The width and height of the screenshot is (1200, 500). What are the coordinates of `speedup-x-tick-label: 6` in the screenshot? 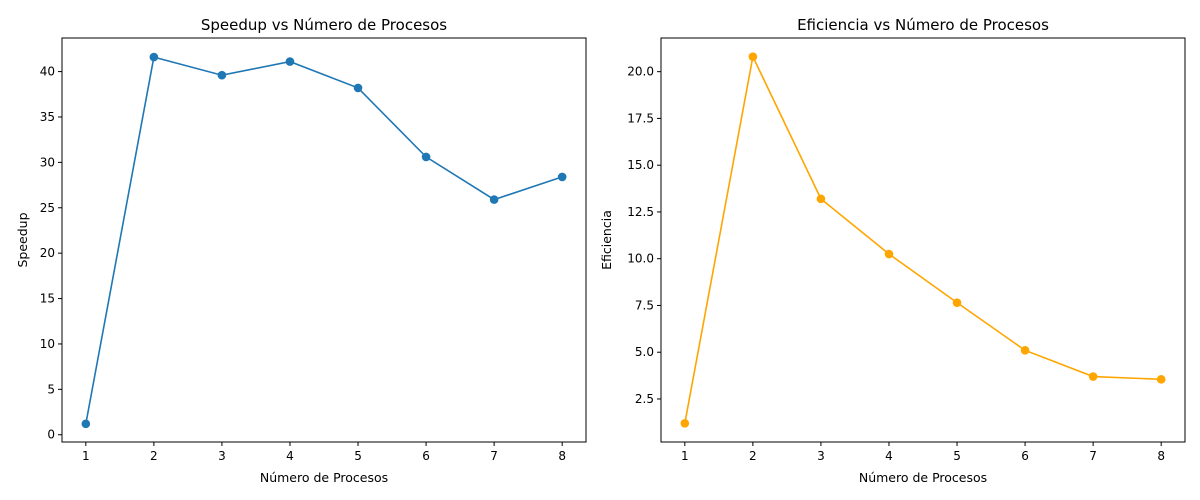 It's located at (426, 456).